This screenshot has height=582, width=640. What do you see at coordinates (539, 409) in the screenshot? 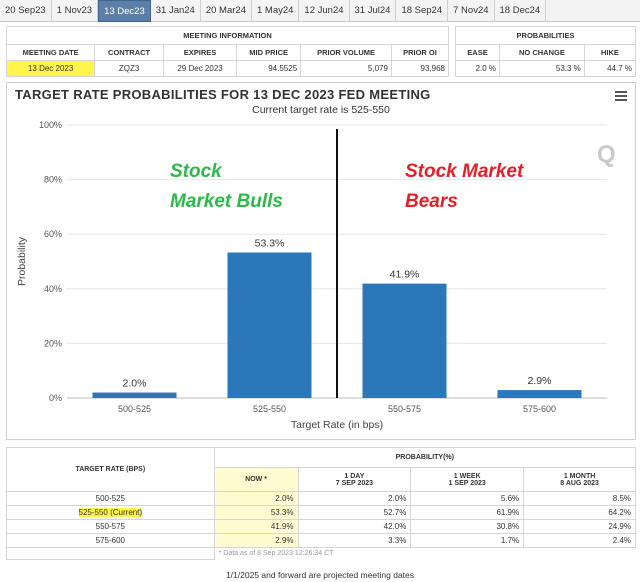
I see `x-tick-label: 575-600` at bounding box center [539, 409].